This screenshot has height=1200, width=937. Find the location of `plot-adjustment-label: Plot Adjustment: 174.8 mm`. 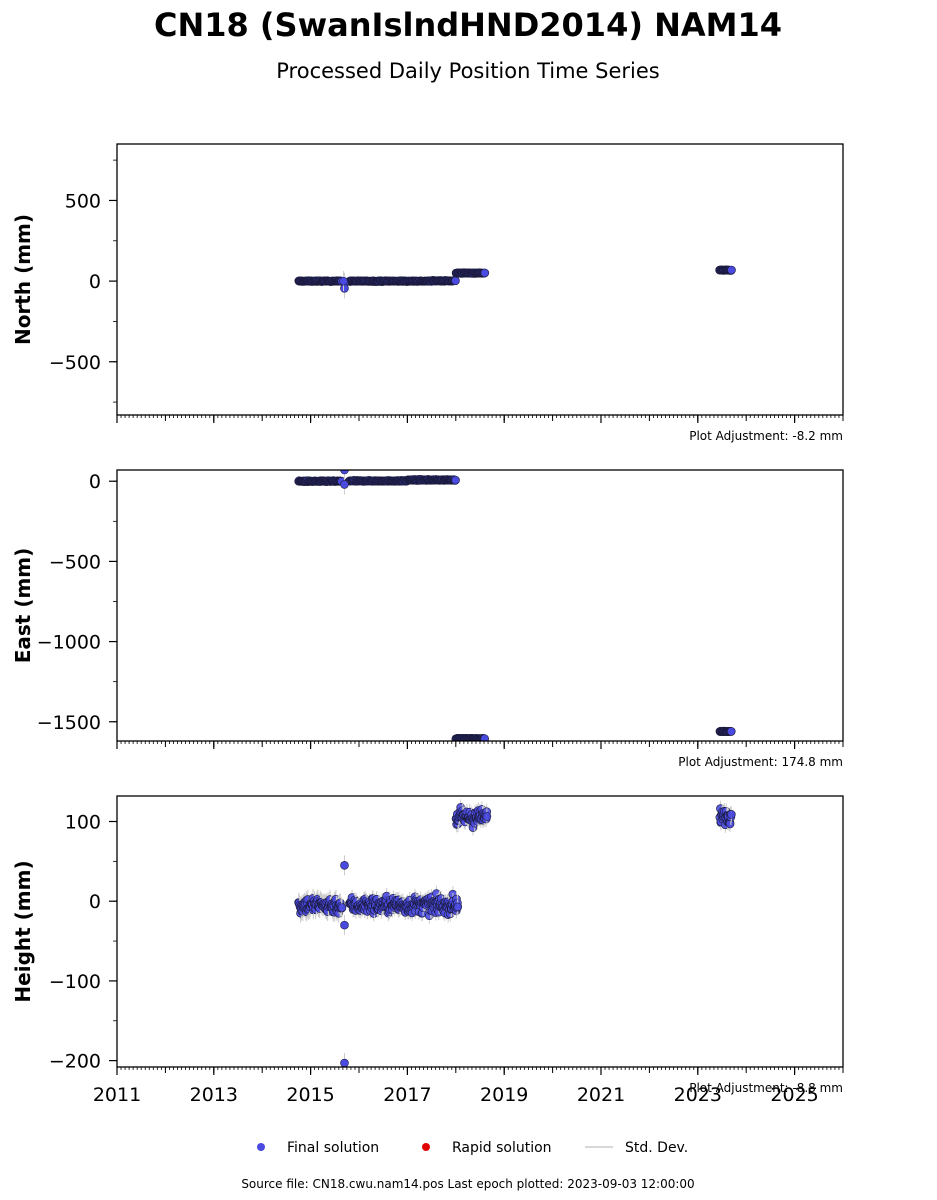

plot-adjustment-label: Plot Adjustment: 174.8 mm is located at coordinates (760, 762).